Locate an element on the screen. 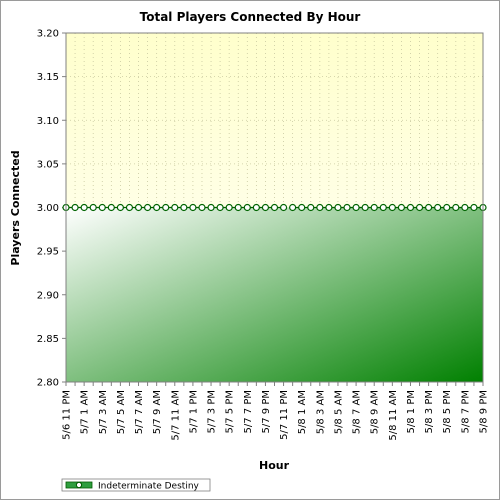  x-tick-label: 5/8 5 AM is located at coordinates (338, 412).